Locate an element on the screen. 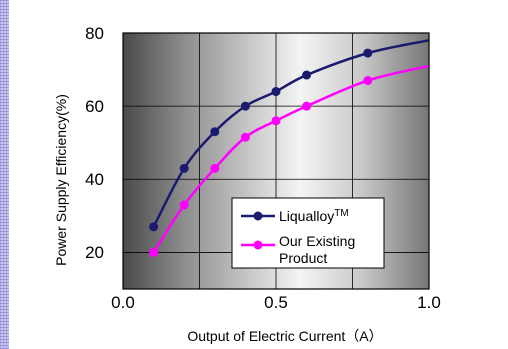 This screenshot has height=349, width=508. y-tick-label-40: 40 is located at coordinates (94, 179).